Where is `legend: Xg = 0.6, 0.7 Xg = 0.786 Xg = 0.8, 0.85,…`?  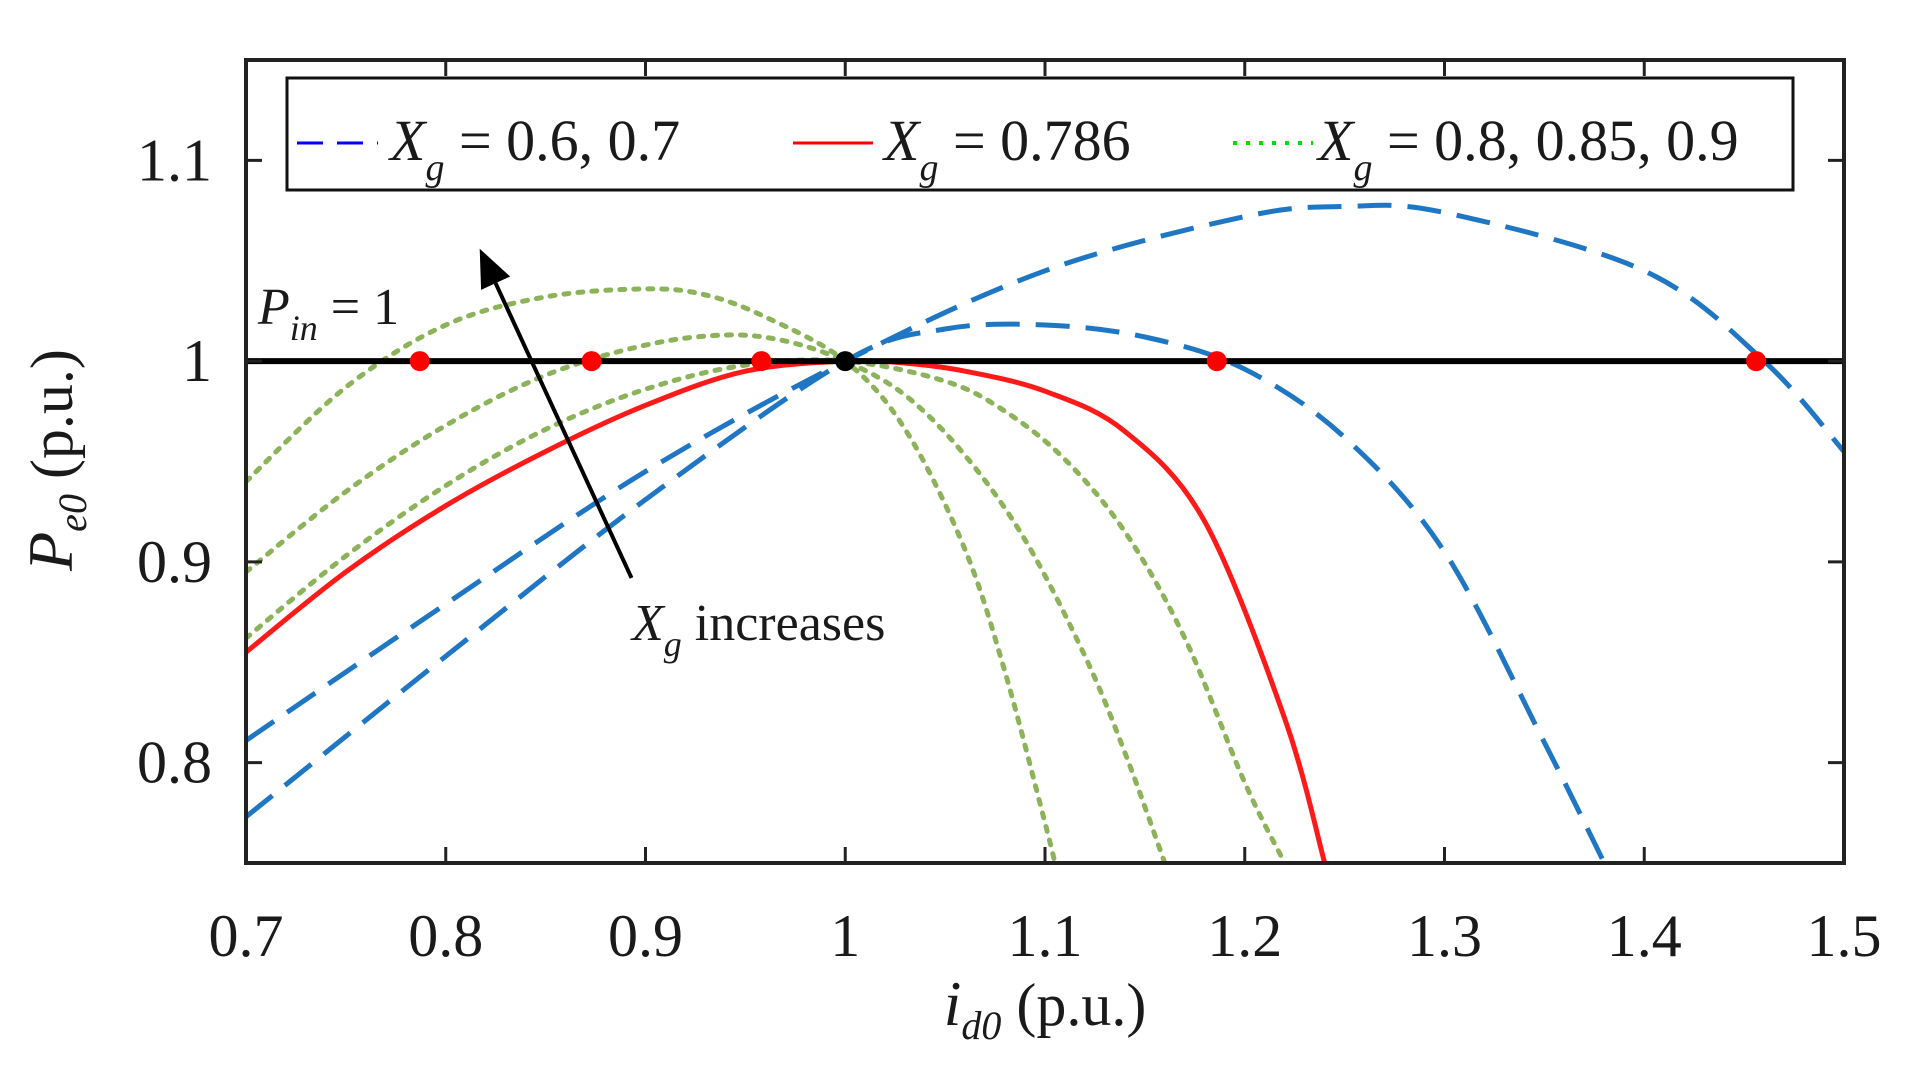
legend: Xg = 0.6, 0.7 Xg = 0.786 Xg = 0.8, 0.85,… is located at coordinates (1040, 134).